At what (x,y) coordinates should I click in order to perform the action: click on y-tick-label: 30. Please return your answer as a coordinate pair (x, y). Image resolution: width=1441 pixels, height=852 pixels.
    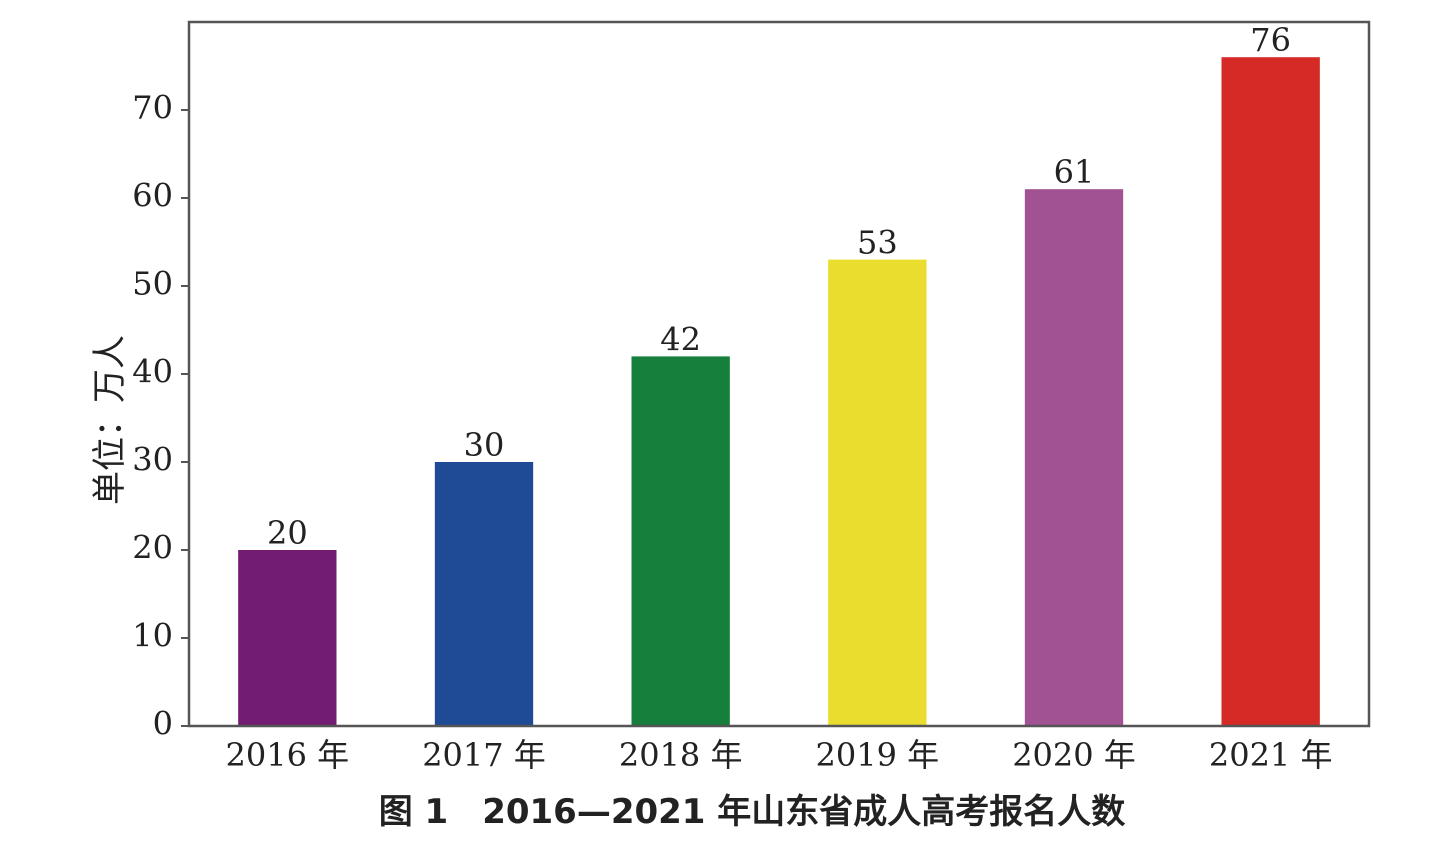
    Looking at the image, I should click on (152, 460).